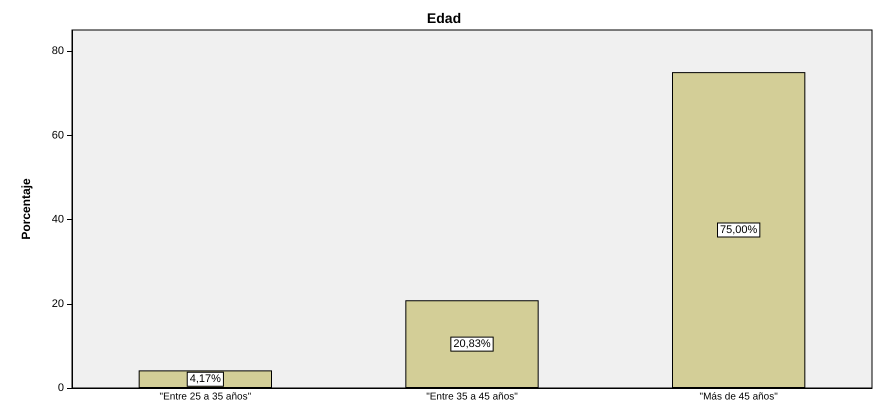  Describe the element at coordinates (26, 209) in the screenshot. I see `y-axis-title: Porcentaje` at that location.